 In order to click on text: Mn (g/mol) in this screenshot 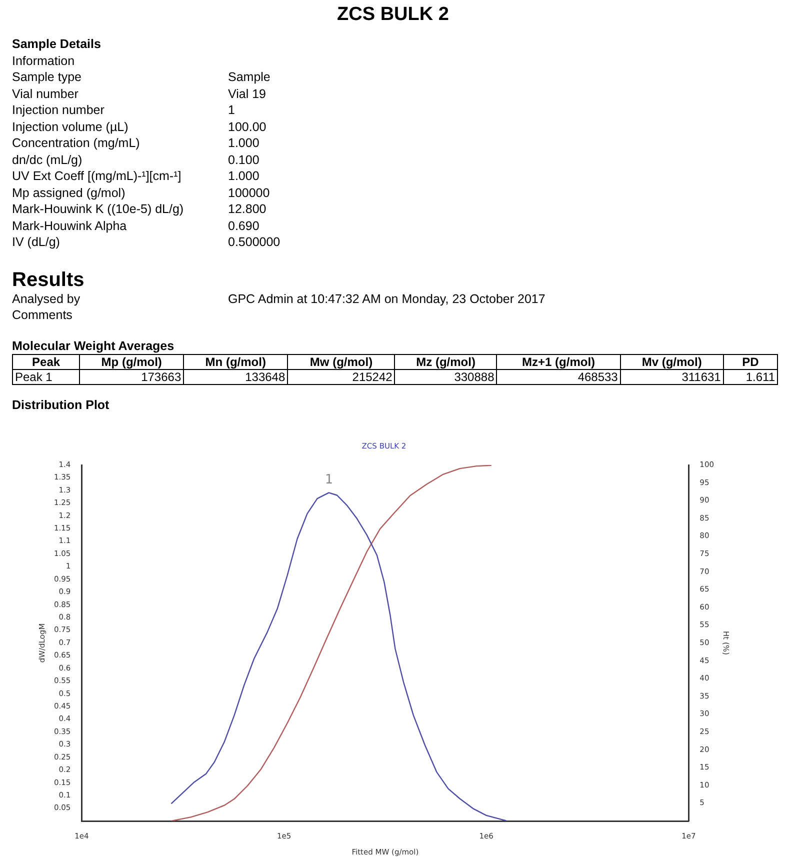, I will do `click(236, 362)`.